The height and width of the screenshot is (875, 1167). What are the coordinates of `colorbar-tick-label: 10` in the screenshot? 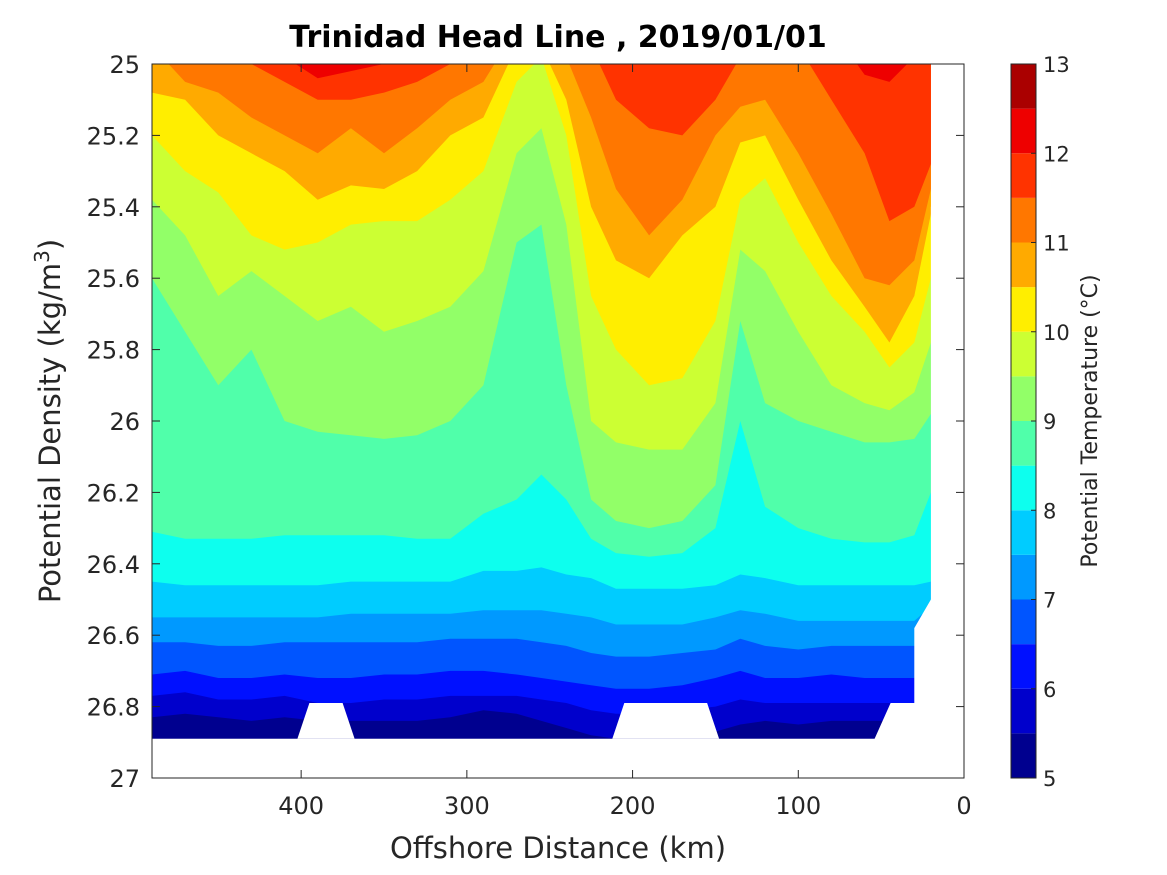 It's located at (1056, 333).